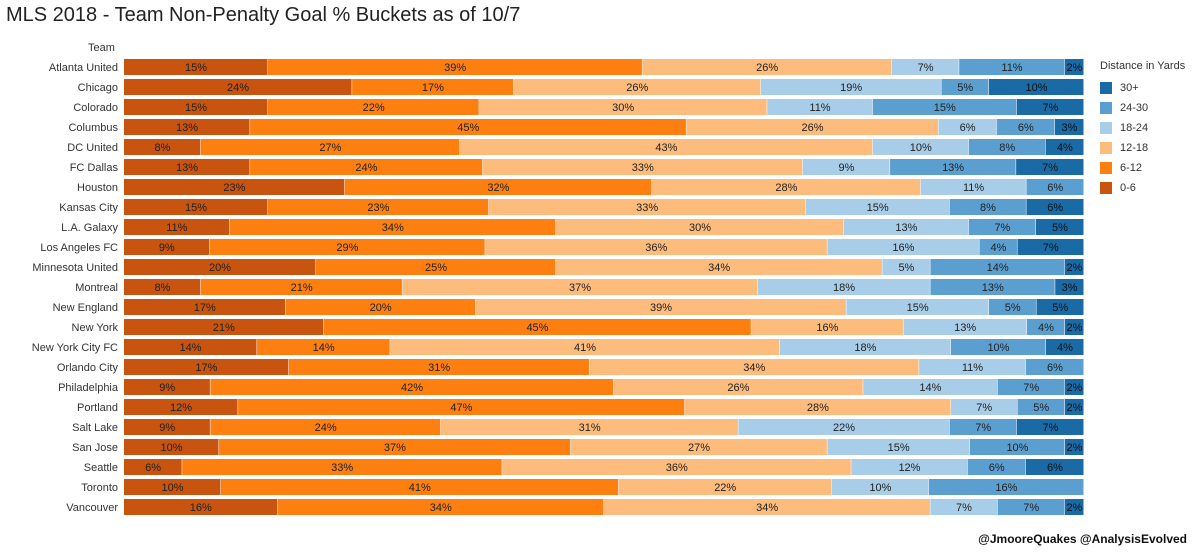  What do you see at coordinates (498, 188) in the screenshot?
I see `bar-value-label: 32%` at bounding box center [498, 188].